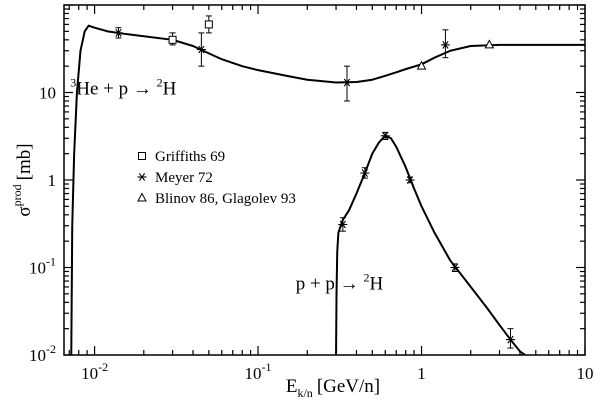  Describe the element at coordinates (190, 157) in the screenshot. I see `legend-label: Griffiths 69` at that location.